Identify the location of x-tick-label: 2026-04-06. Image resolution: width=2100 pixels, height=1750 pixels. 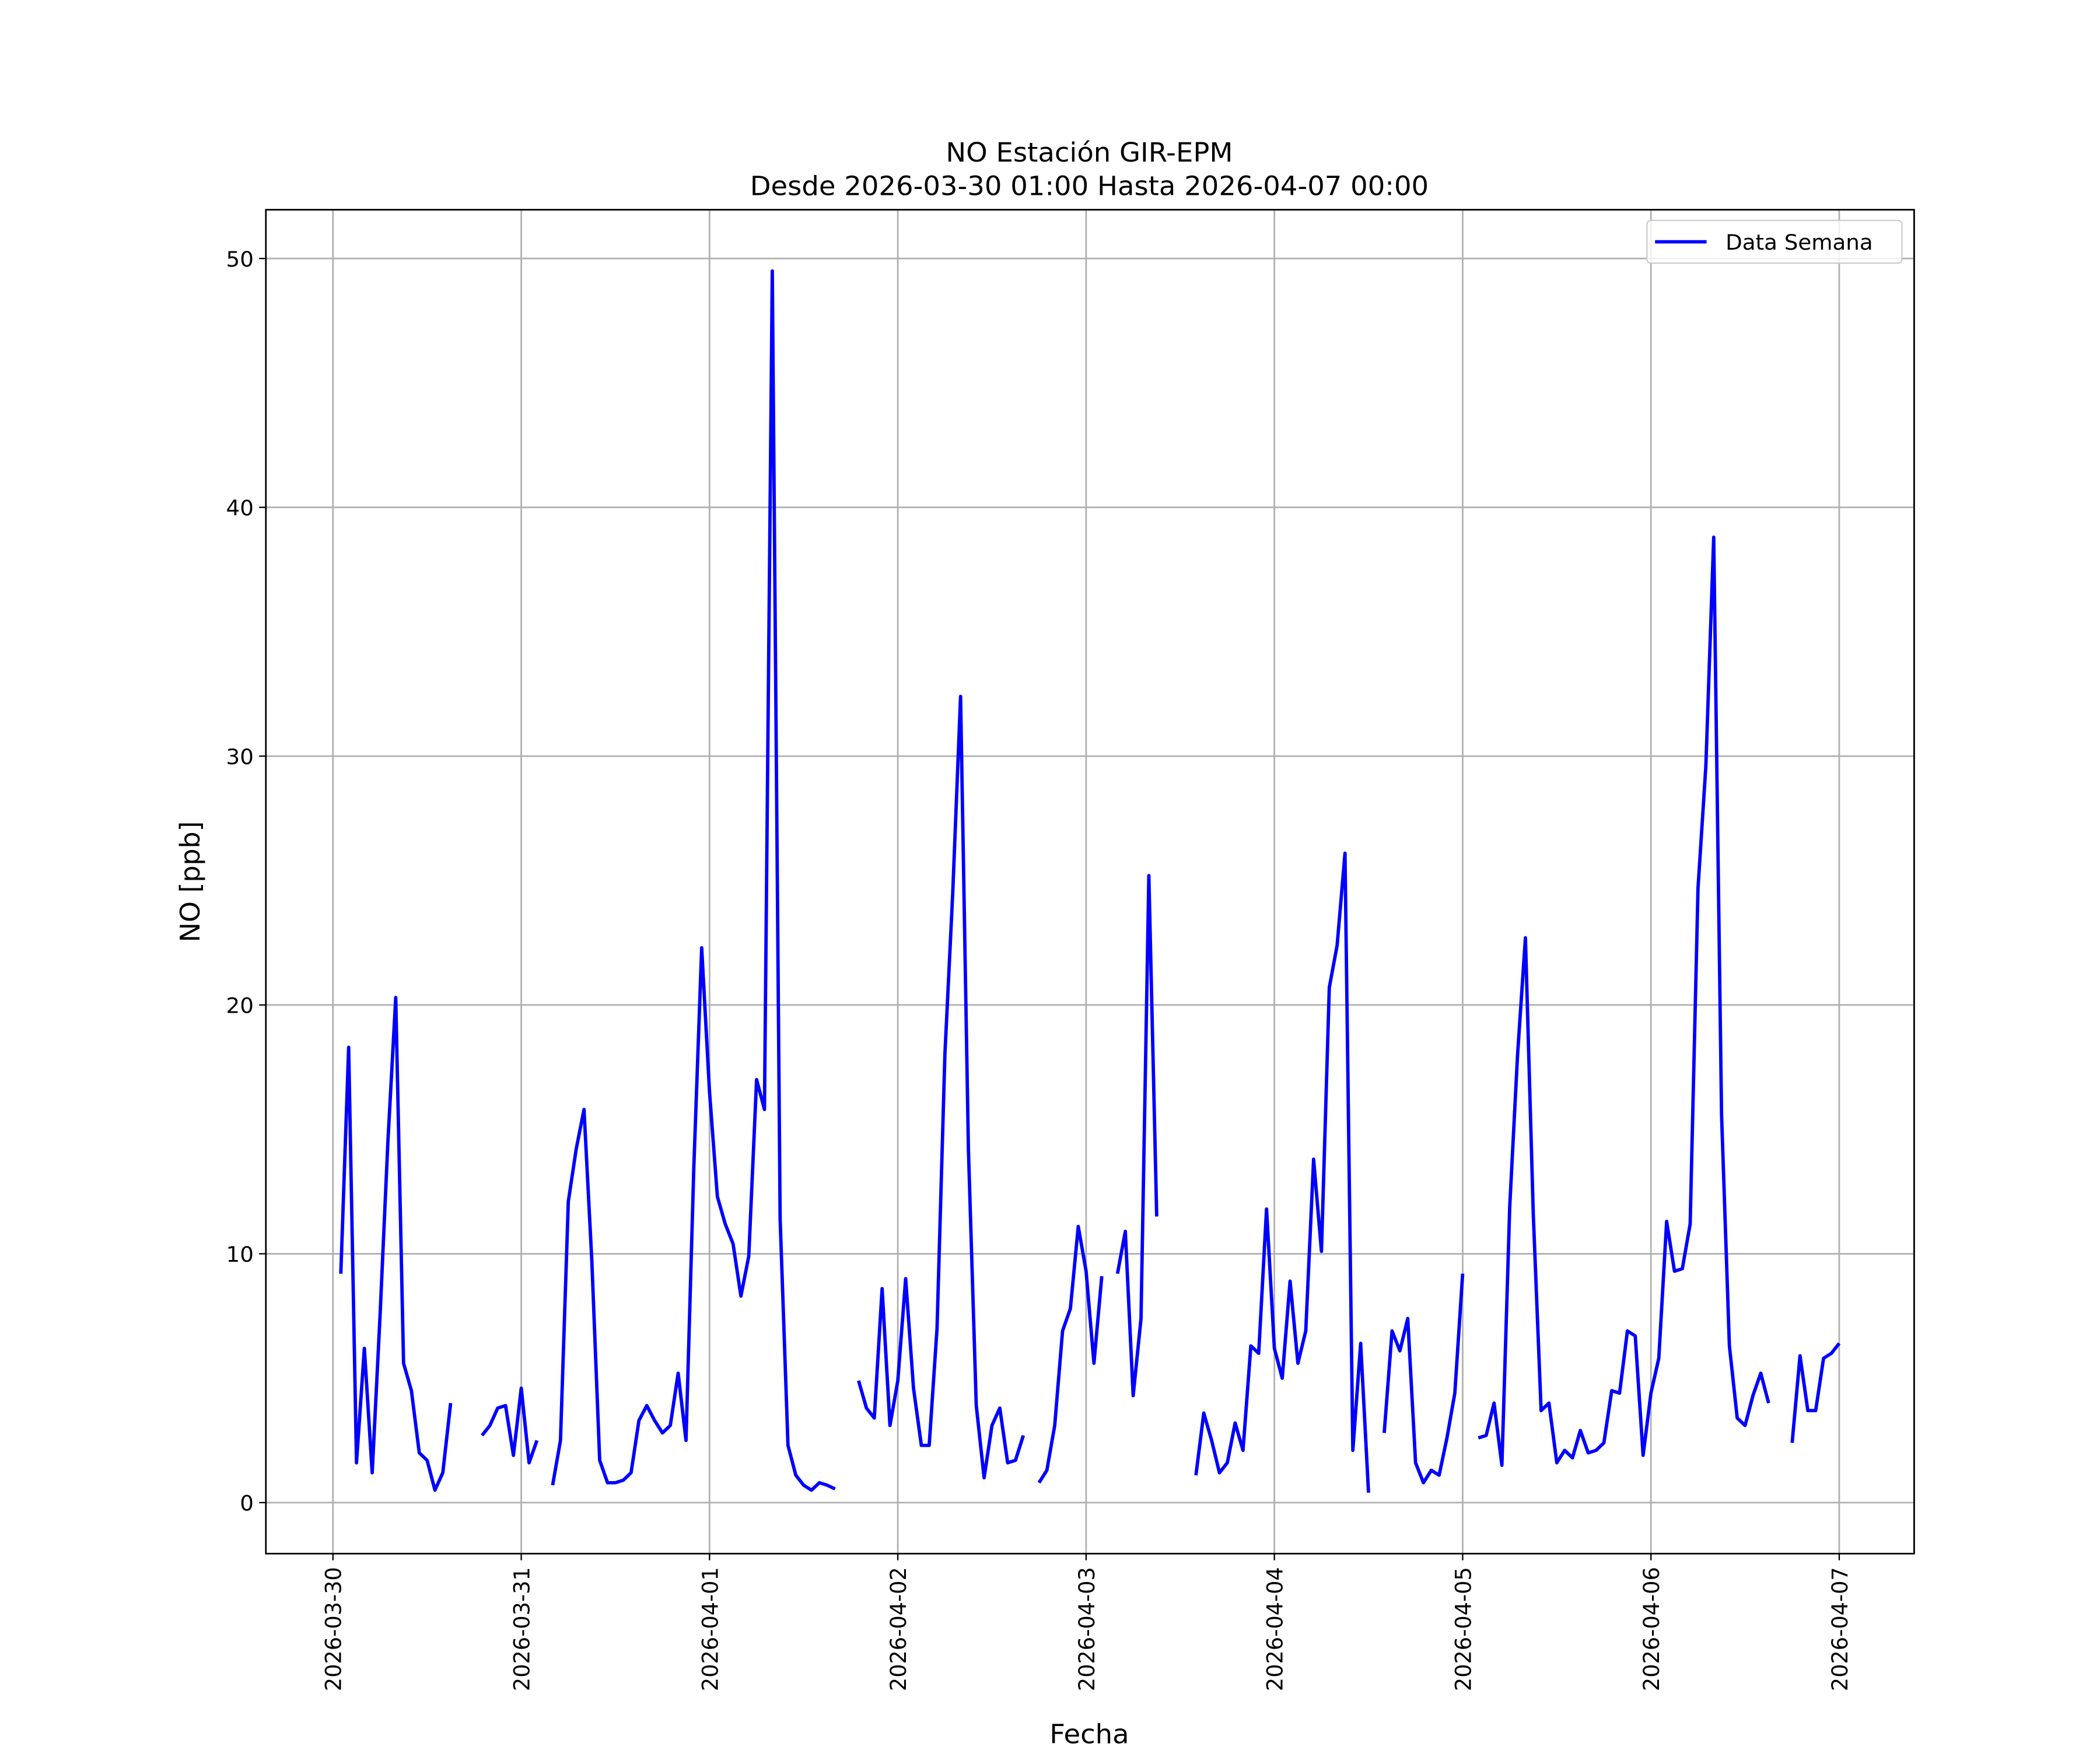
(1651, 1629).